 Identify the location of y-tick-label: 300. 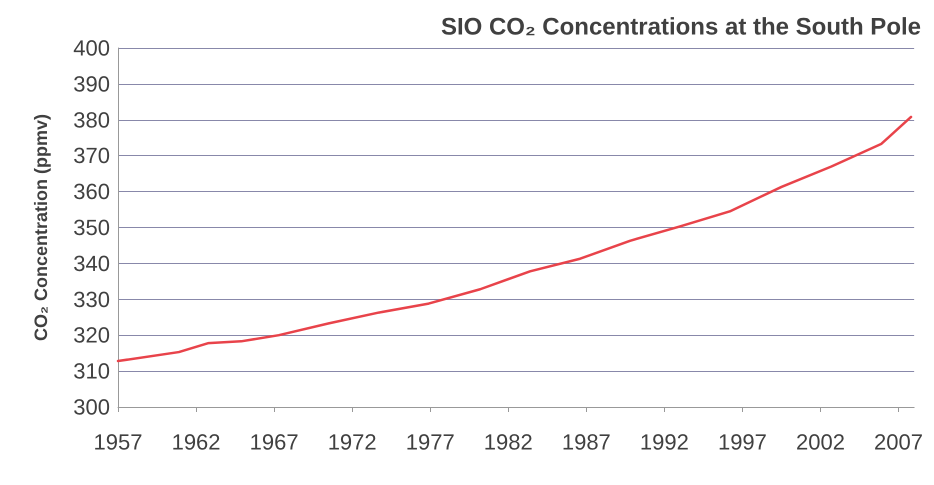
(91, 407).